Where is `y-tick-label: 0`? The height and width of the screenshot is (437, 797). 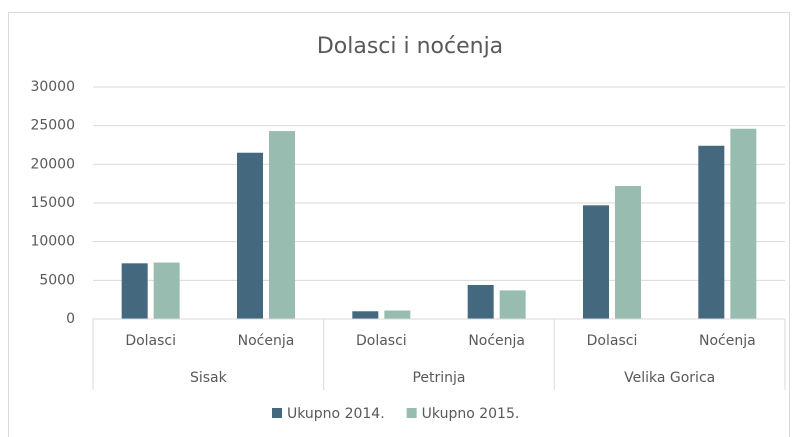
y-tick-label: 0 is located at coordinates (70, 319).